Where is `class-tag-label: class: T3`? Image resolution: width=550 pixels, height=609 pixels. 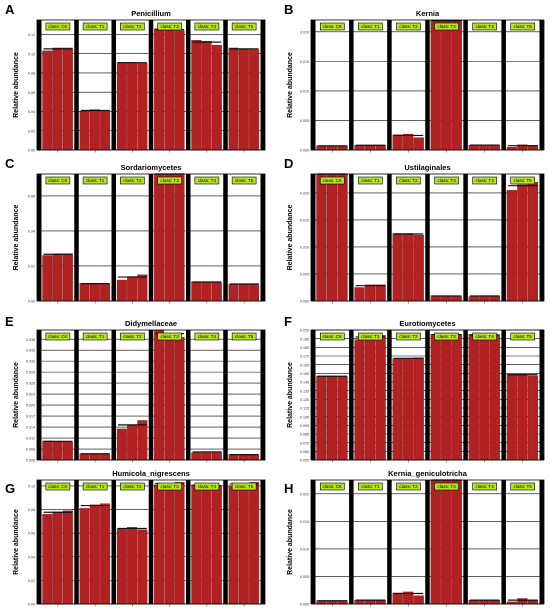 class-tag-label: class: T3 is located at coordinates (446, 26).